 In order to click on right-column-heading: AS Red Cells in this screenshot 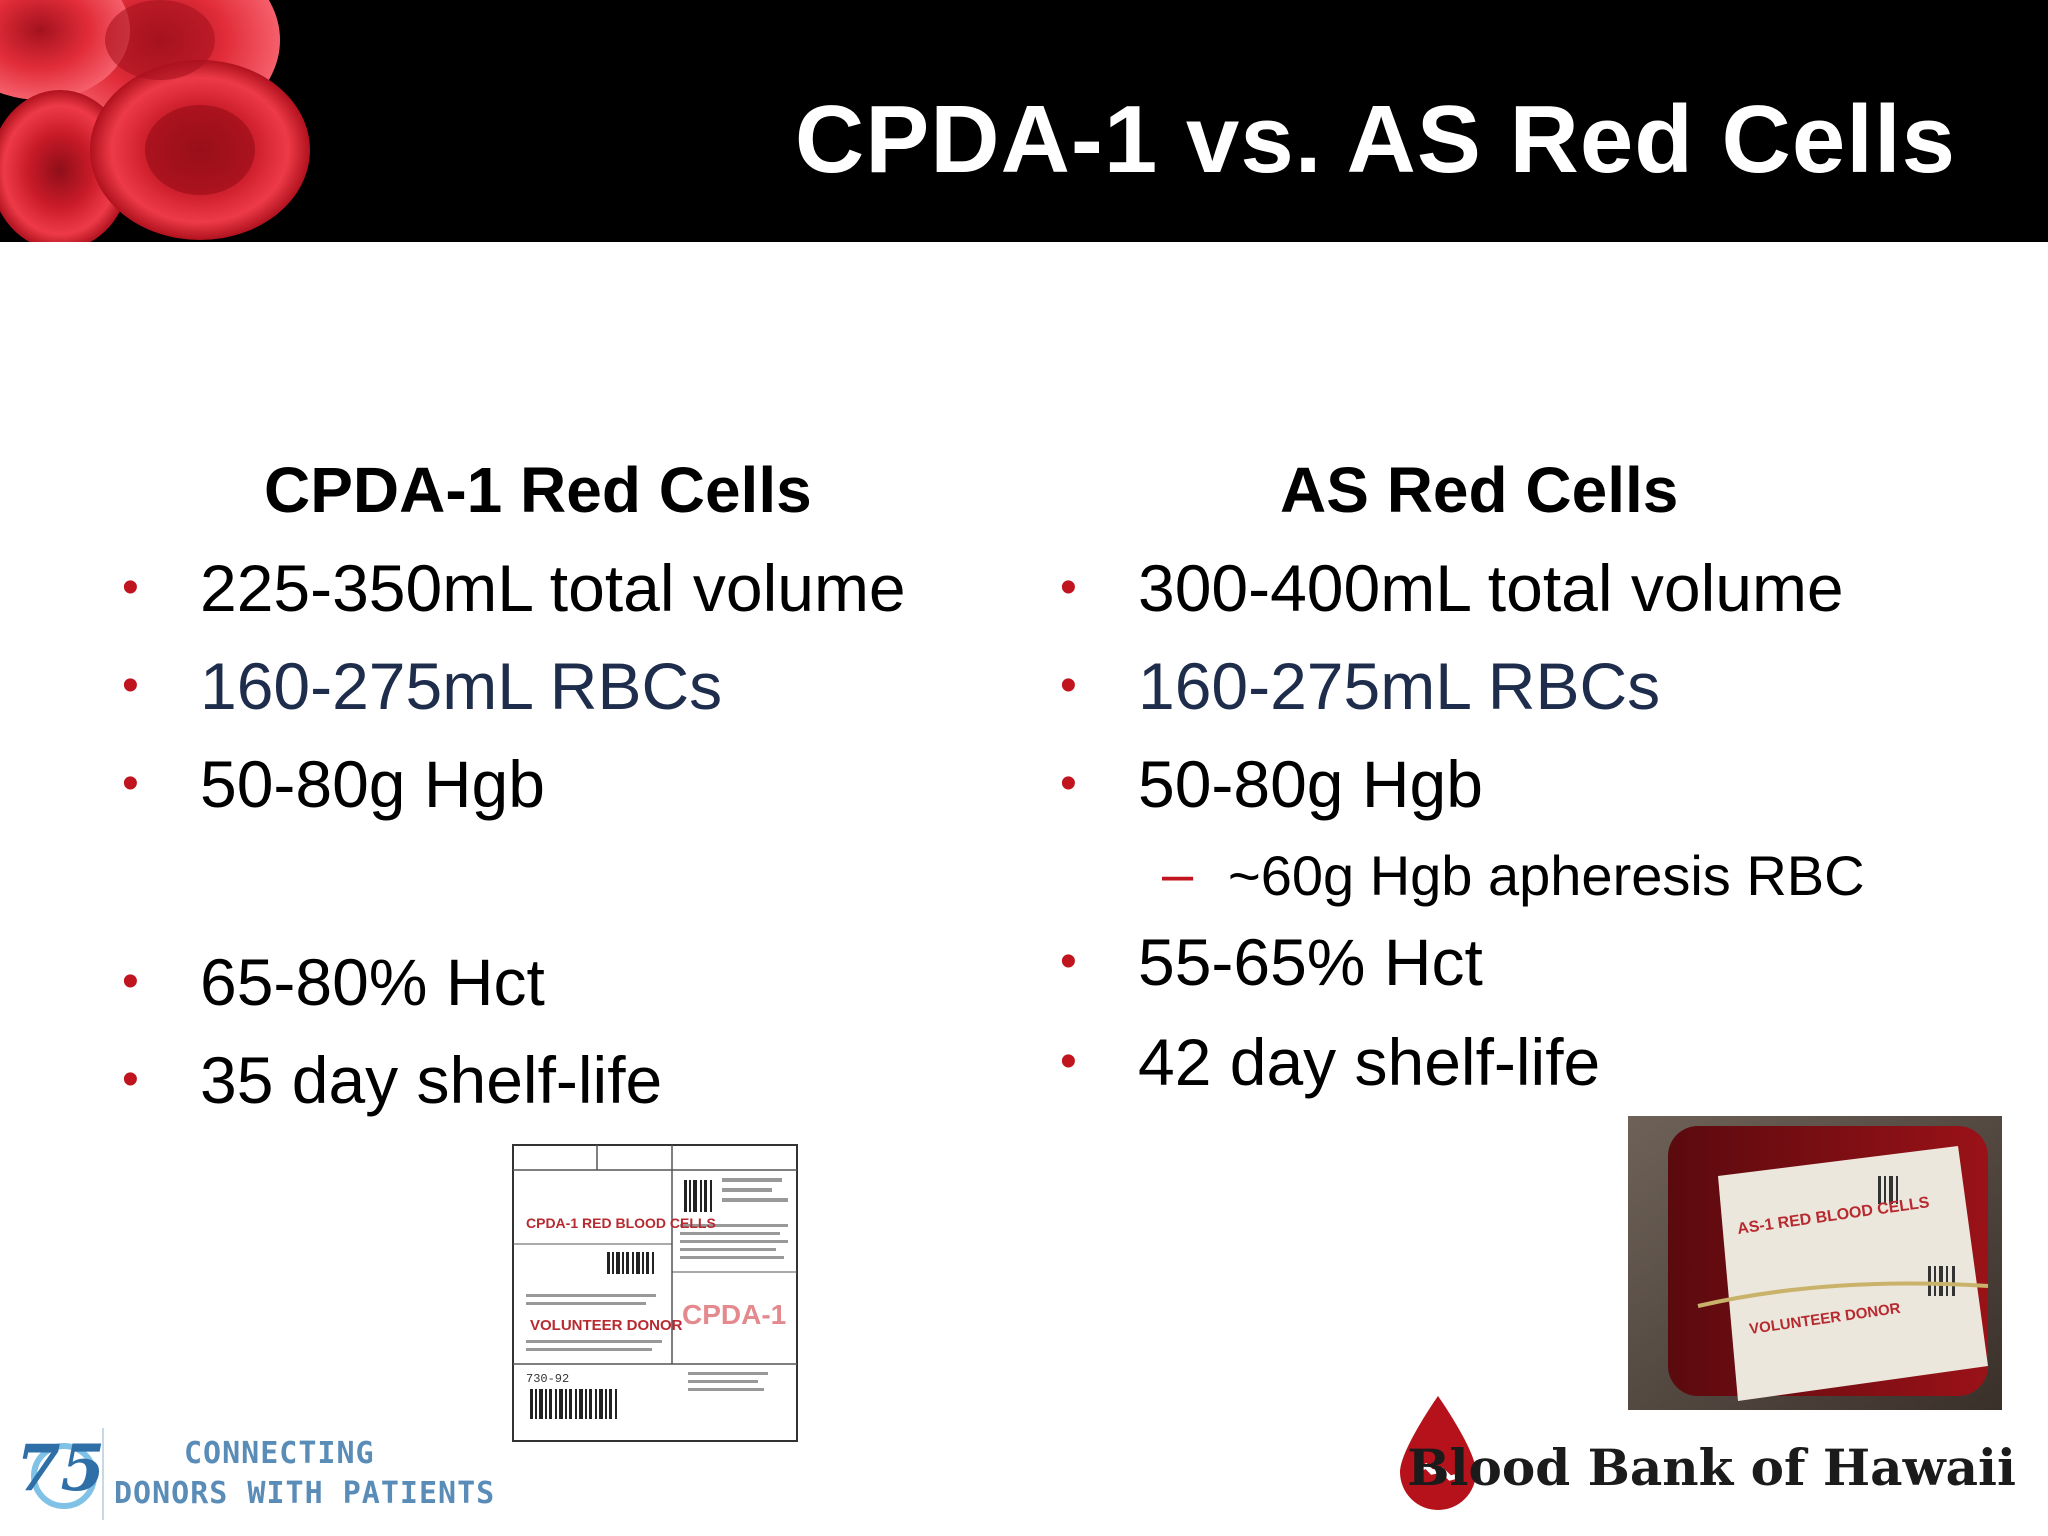, I will do `click(1479, 490)`.